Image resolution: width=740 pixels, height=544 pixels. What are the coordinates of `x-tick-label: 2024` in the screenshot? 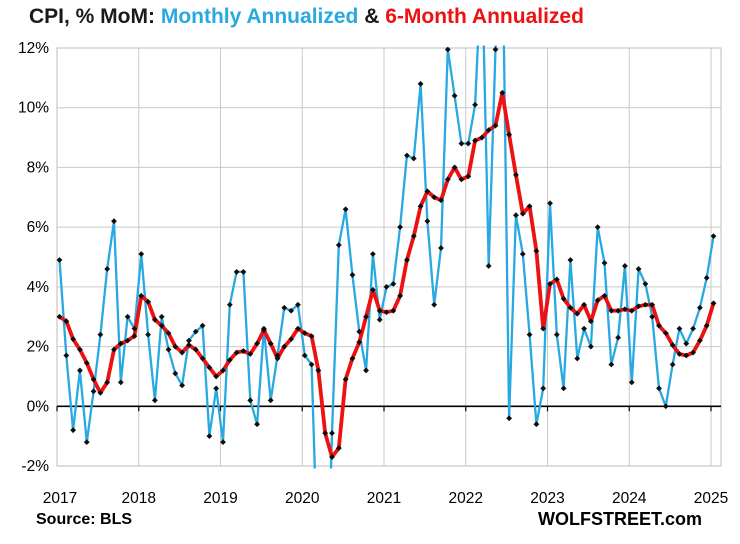 It's located at (629, 498).